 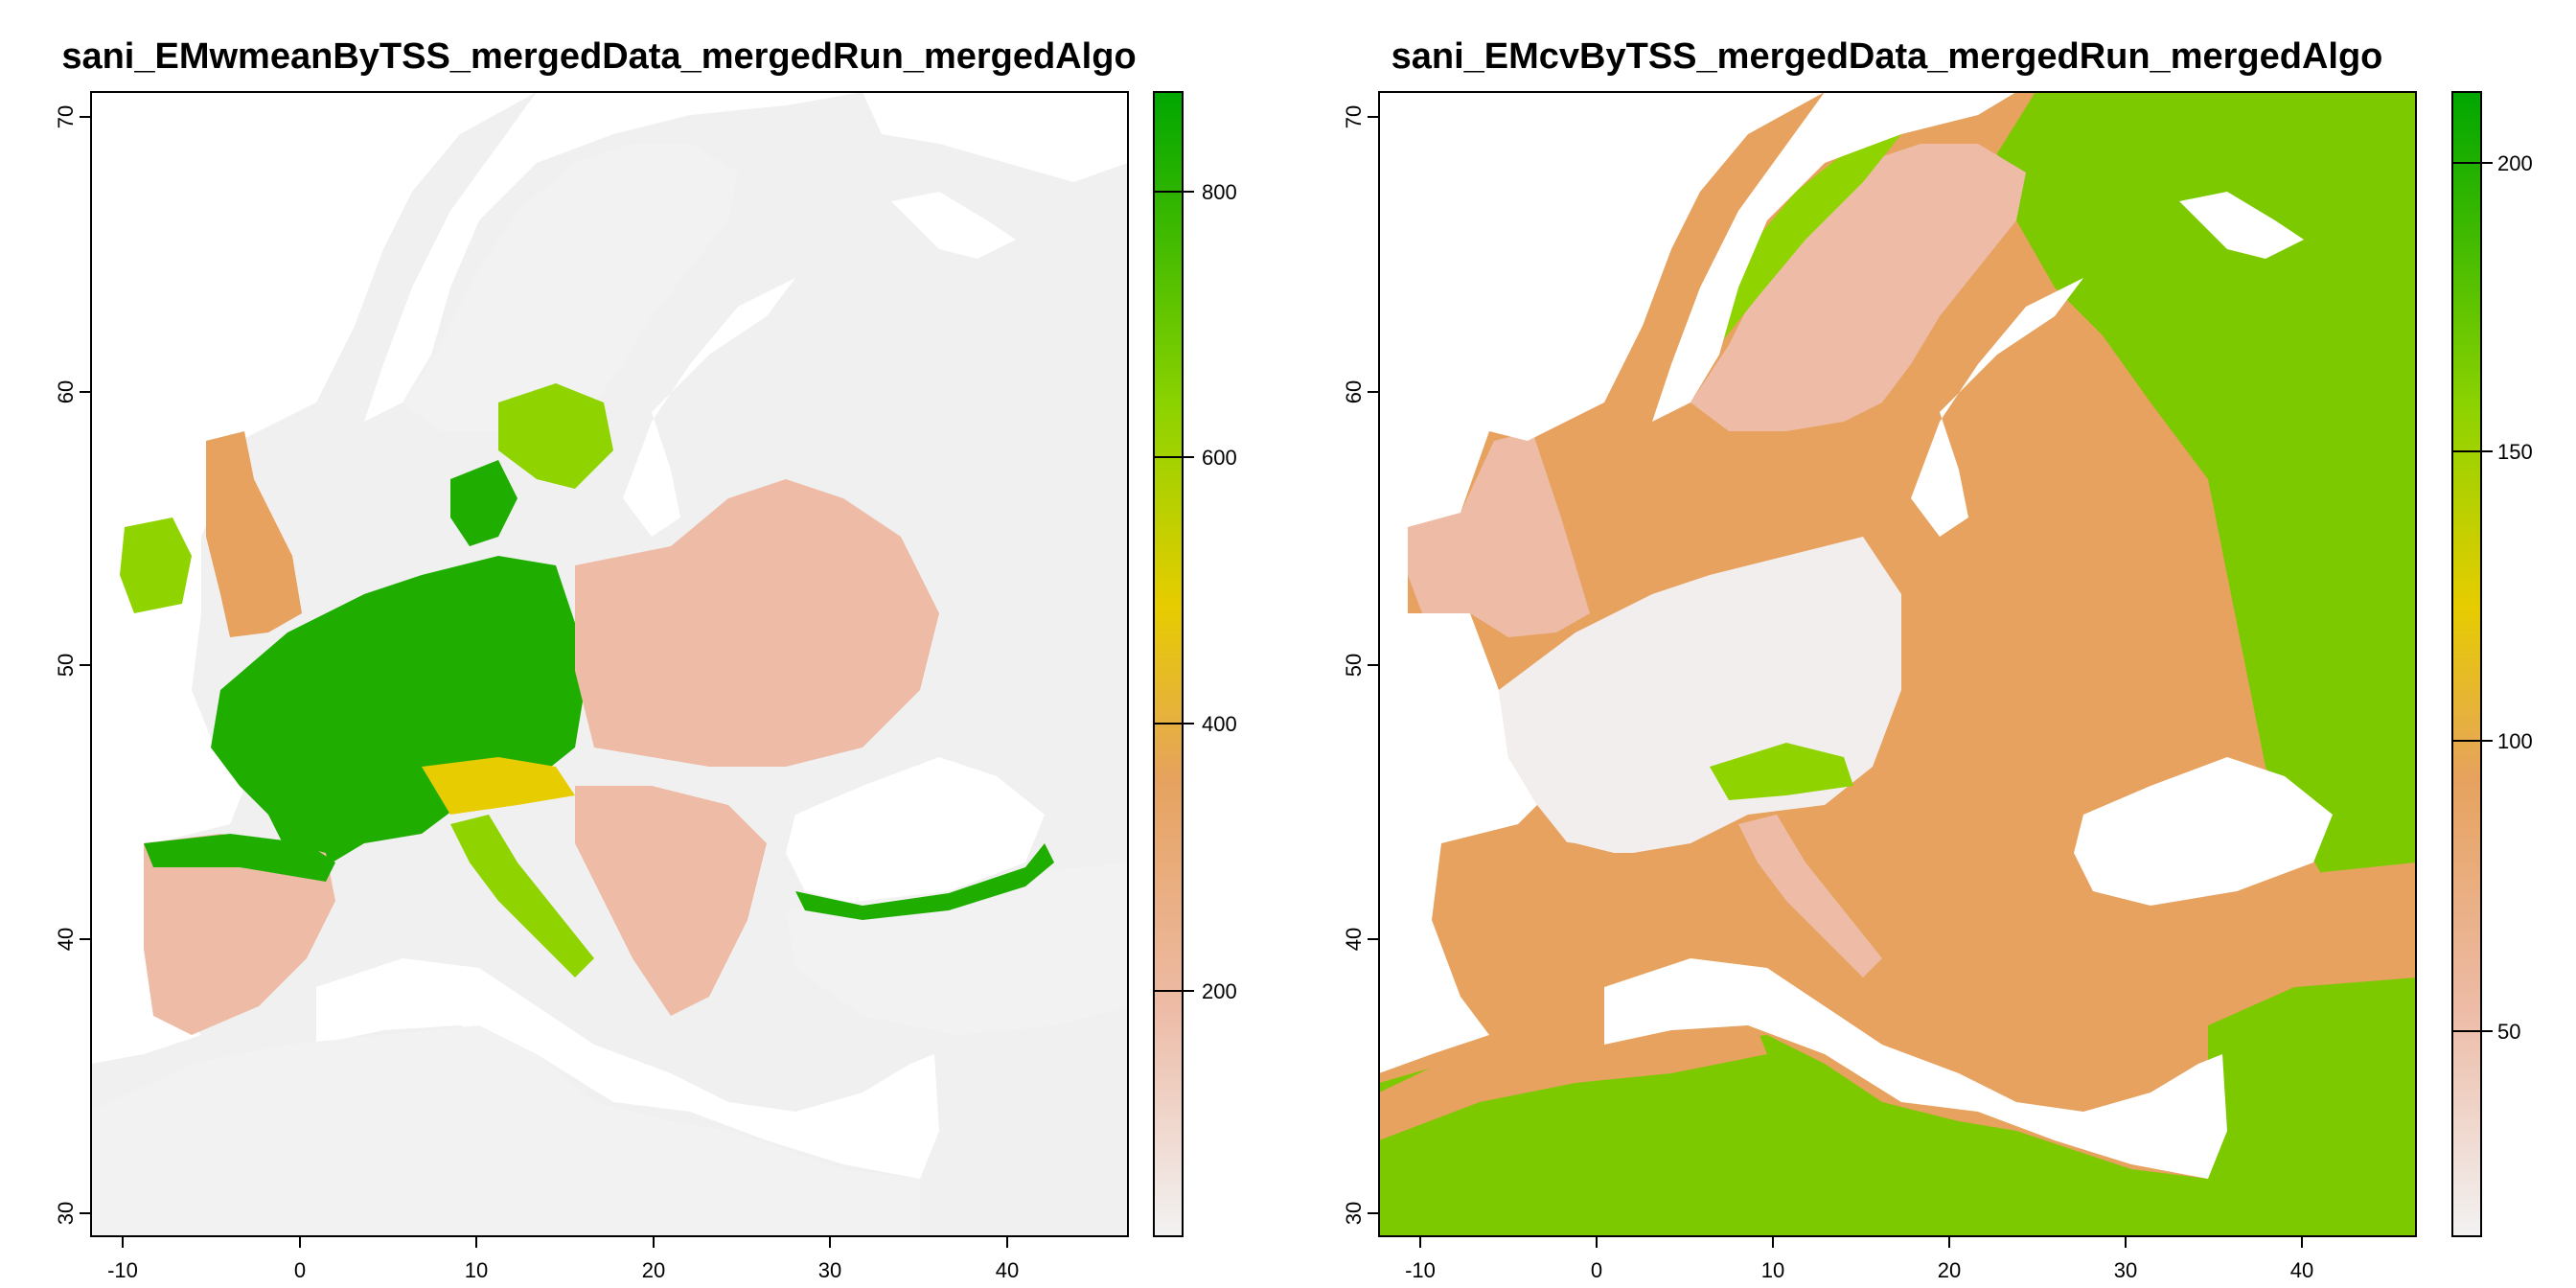 What do you see at coordinates (2206, 525) in the screenshot?
I see `eastern-russia` at bounding box center [2206, 525].